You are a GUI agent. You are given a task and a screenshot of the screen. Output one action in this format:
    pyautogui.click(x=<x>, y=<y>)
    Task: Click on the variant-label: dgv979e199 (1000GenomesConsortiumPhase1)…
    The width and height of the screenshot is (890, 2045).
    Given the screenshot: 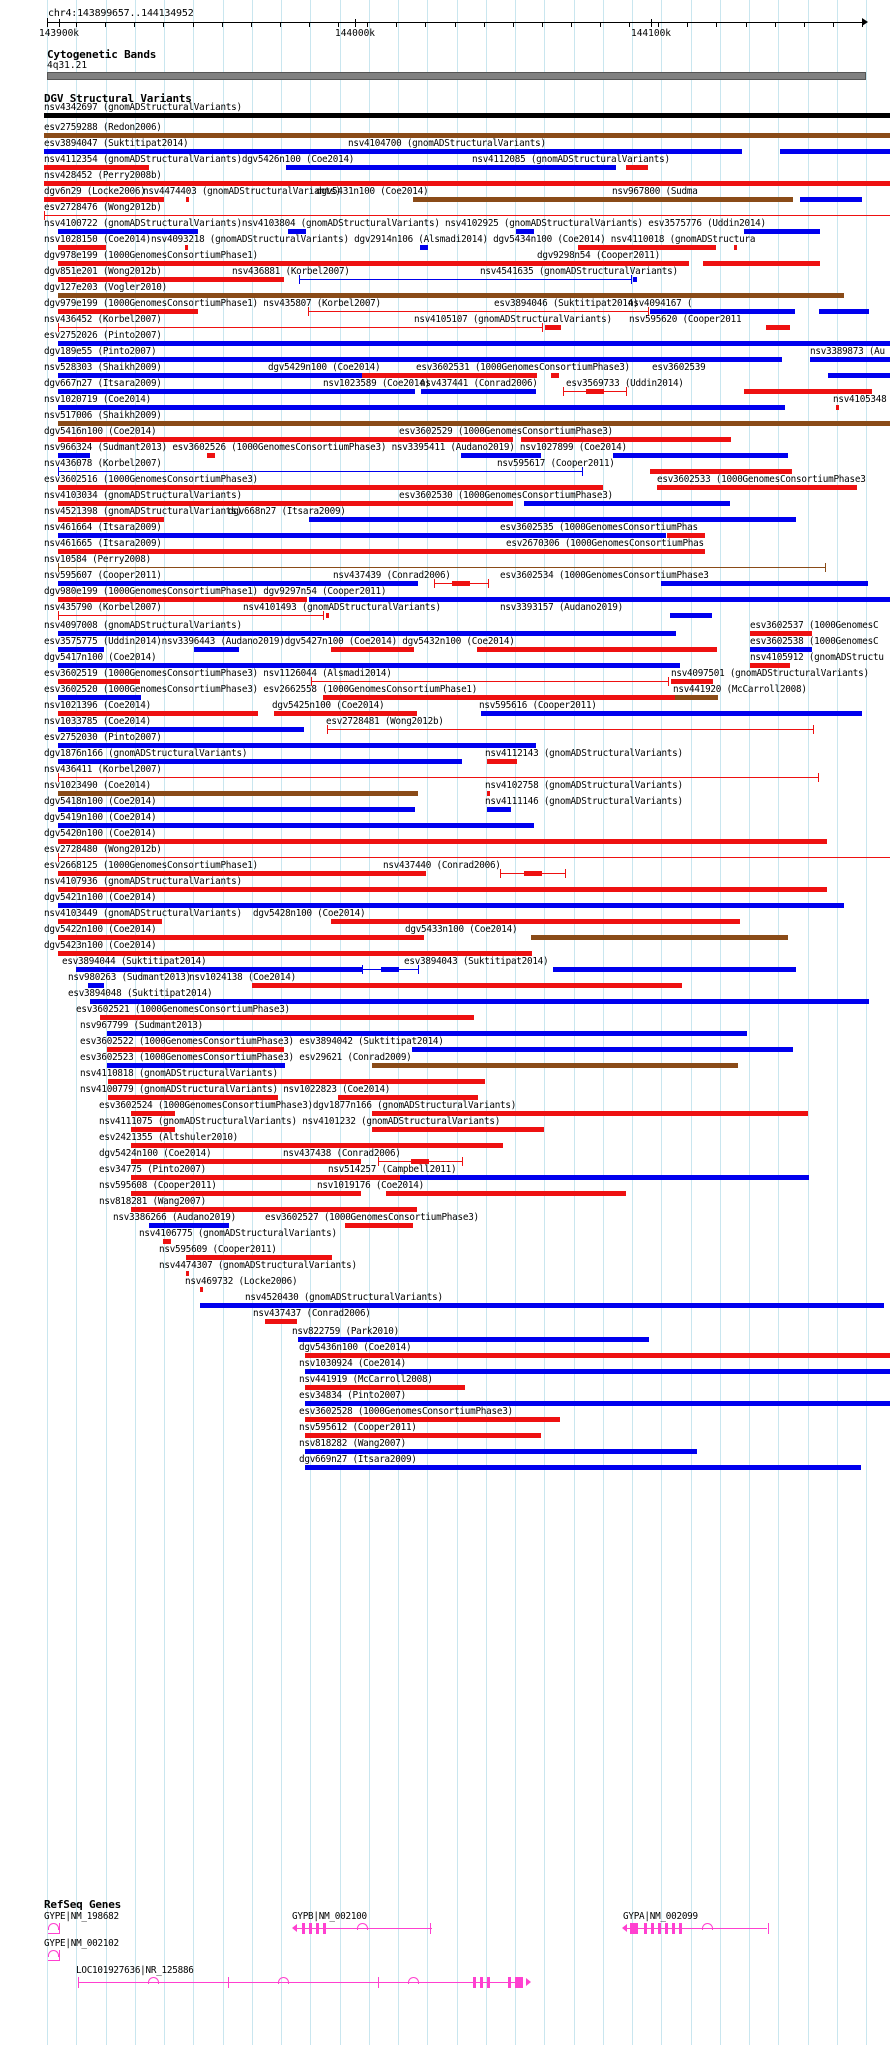 What is the action you would take?
    pyautogui.click(x=212, y=303)
    